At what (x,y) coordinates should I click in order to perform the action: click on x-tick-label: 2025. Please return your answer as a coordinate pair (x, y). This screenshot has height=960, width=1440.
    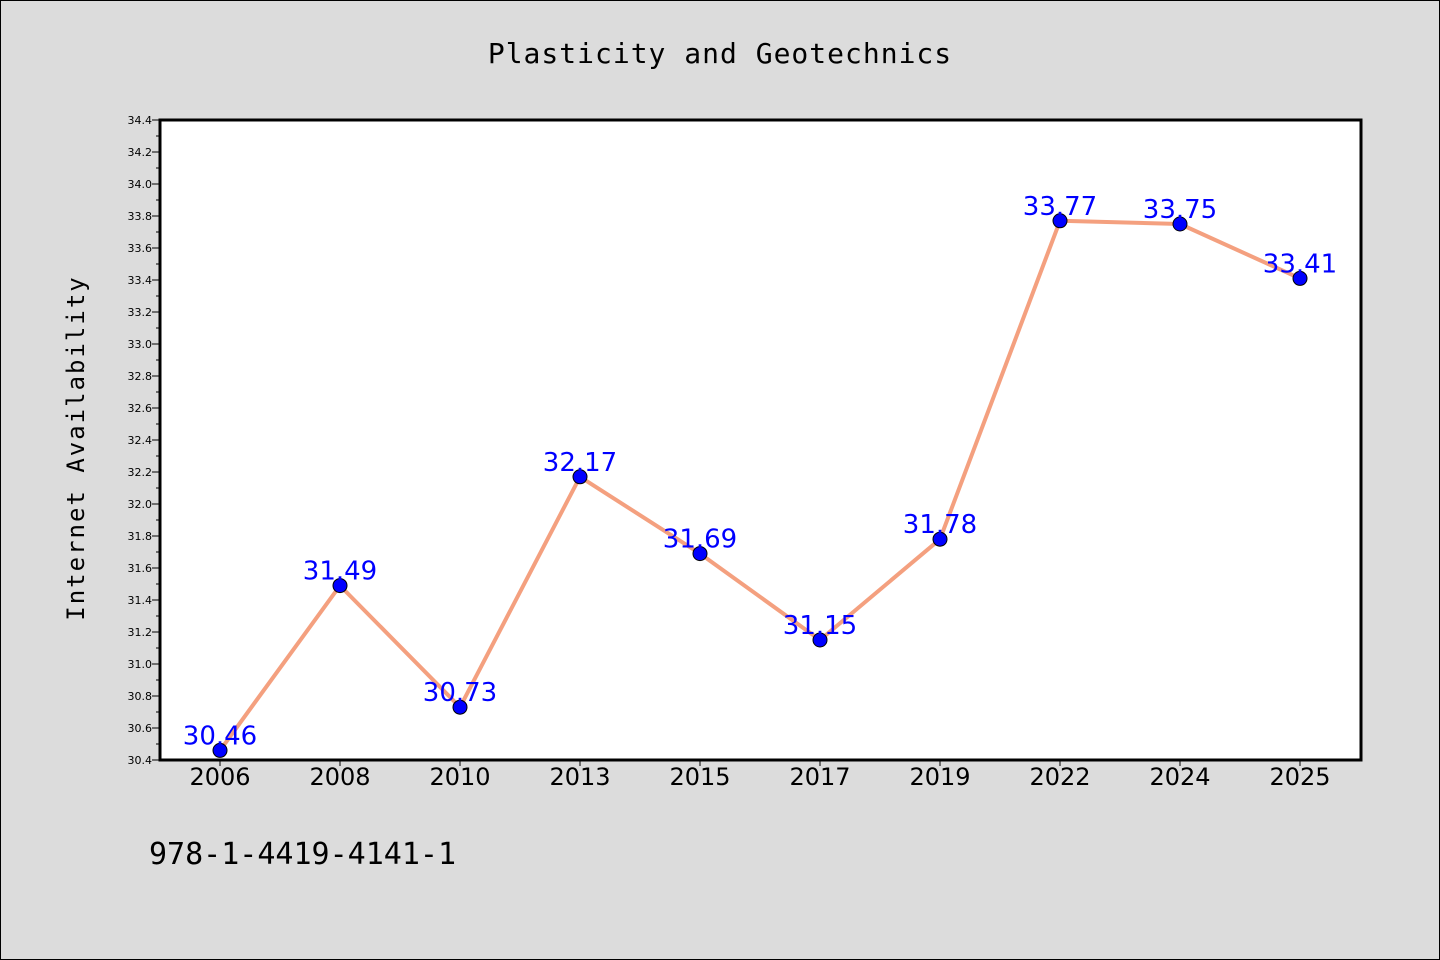
    Looking at the image, I should click on (1299, 777).